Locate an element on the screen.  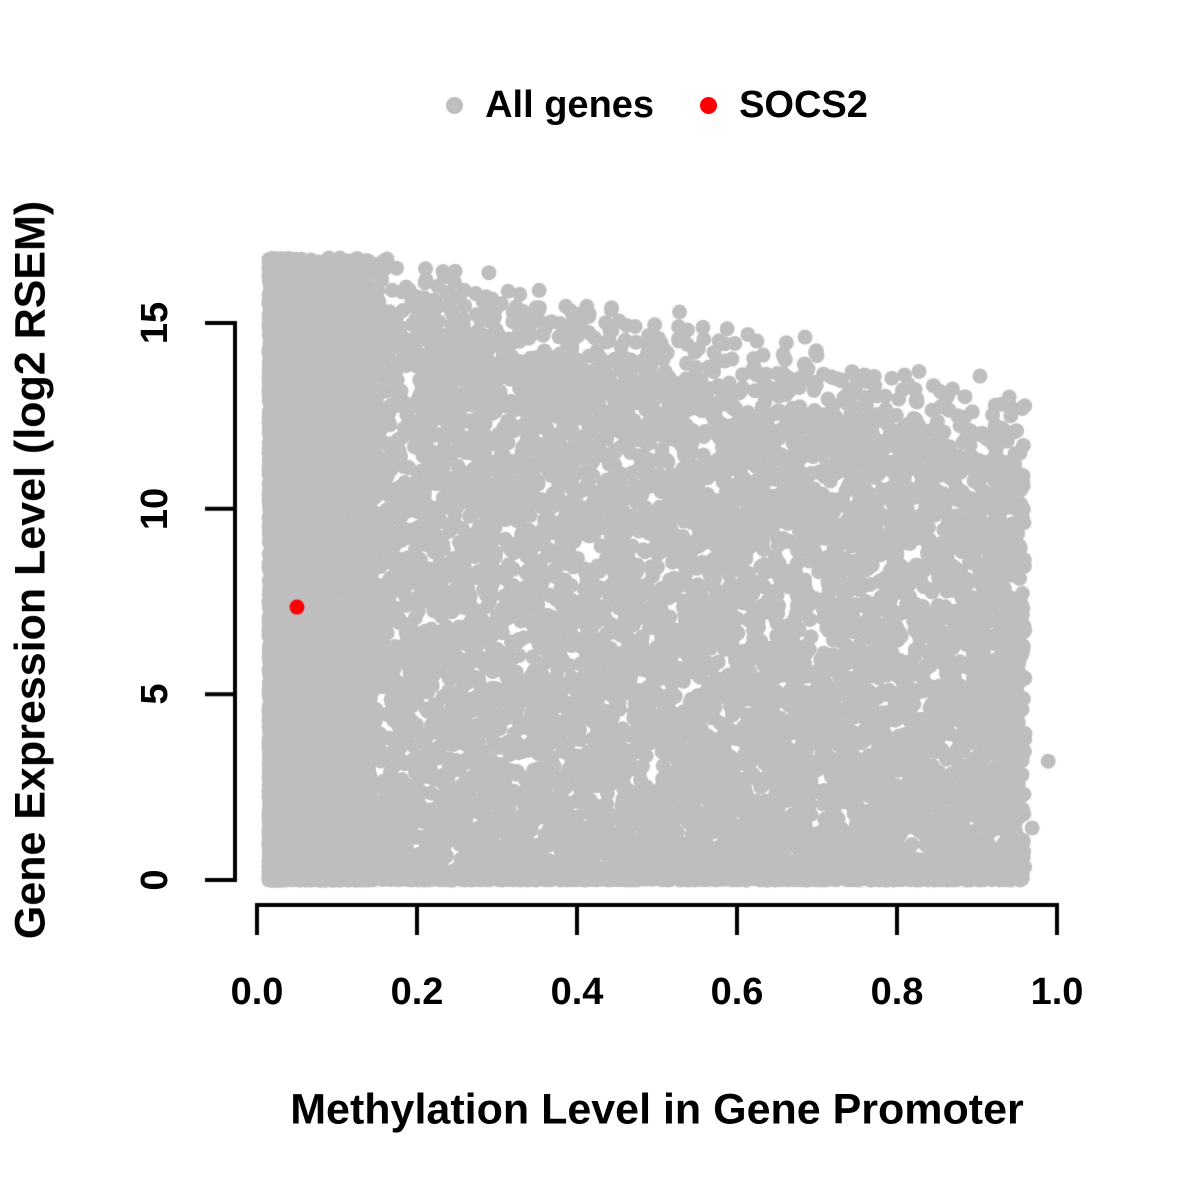
y-tick-label-0: 0 is located at coordinates (155, 880).